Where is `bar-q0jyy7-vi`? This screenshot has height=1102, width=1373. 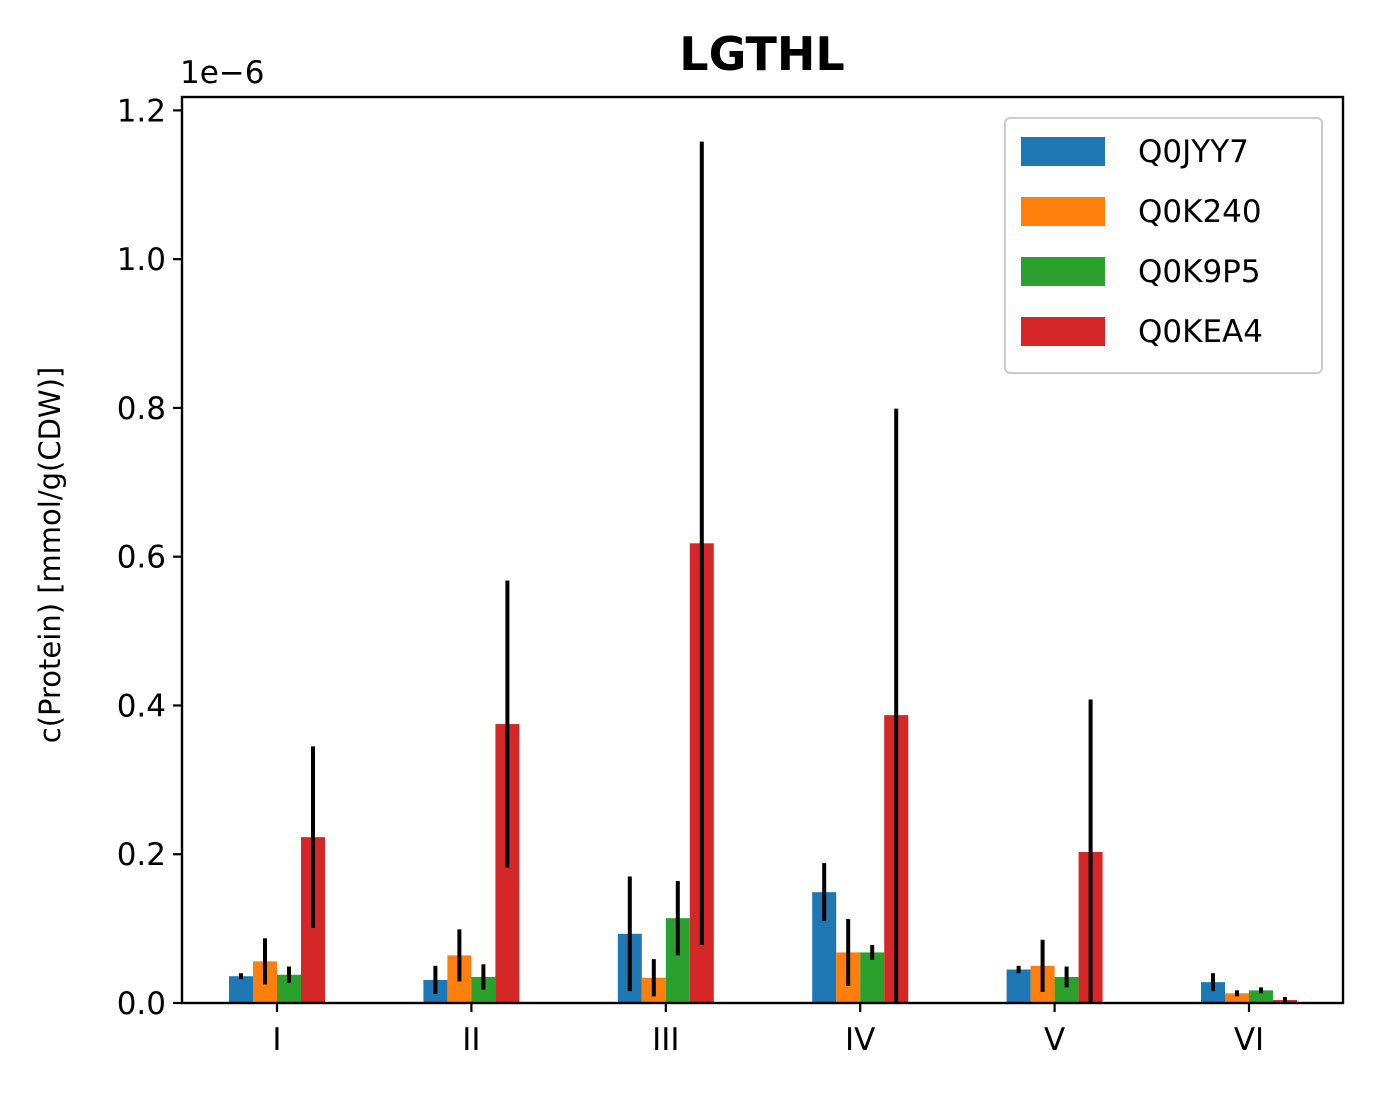
bar-q0jyy7-vi is located at coordinates (1213, 992).